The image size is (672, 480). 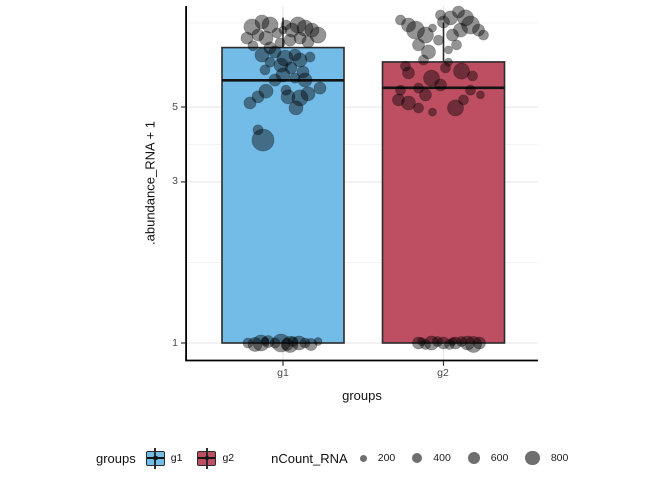 I want to click on box-g2, so click(x=443, y=202).